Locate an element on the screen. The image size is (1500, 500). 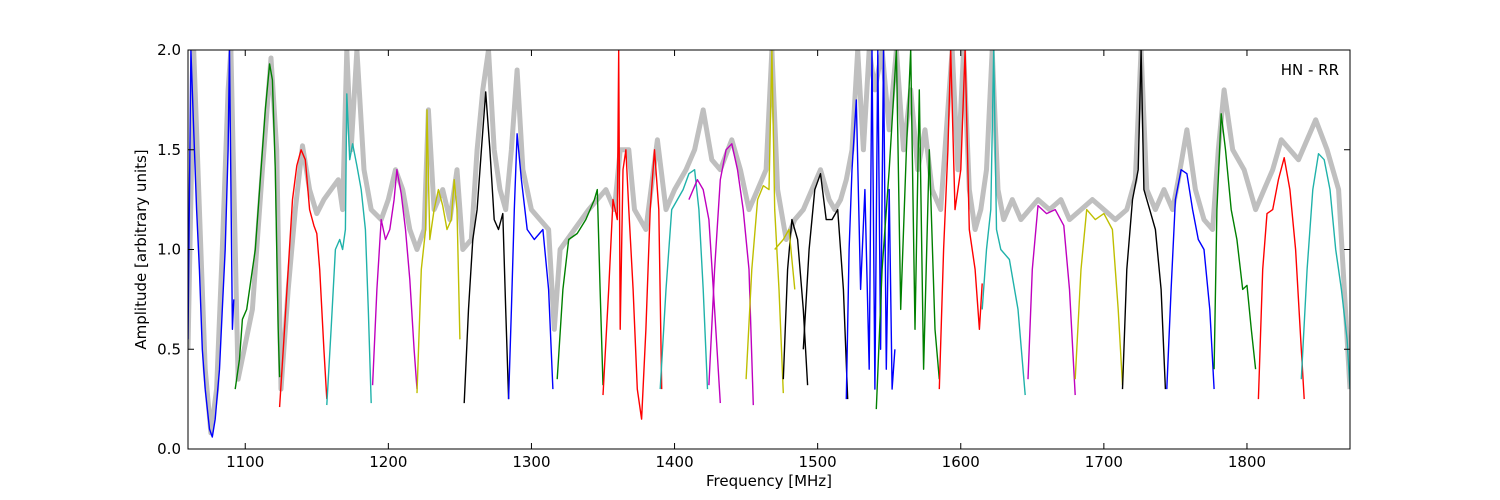
y-tick-label: 2.0 is located at coordinates (169, 50).